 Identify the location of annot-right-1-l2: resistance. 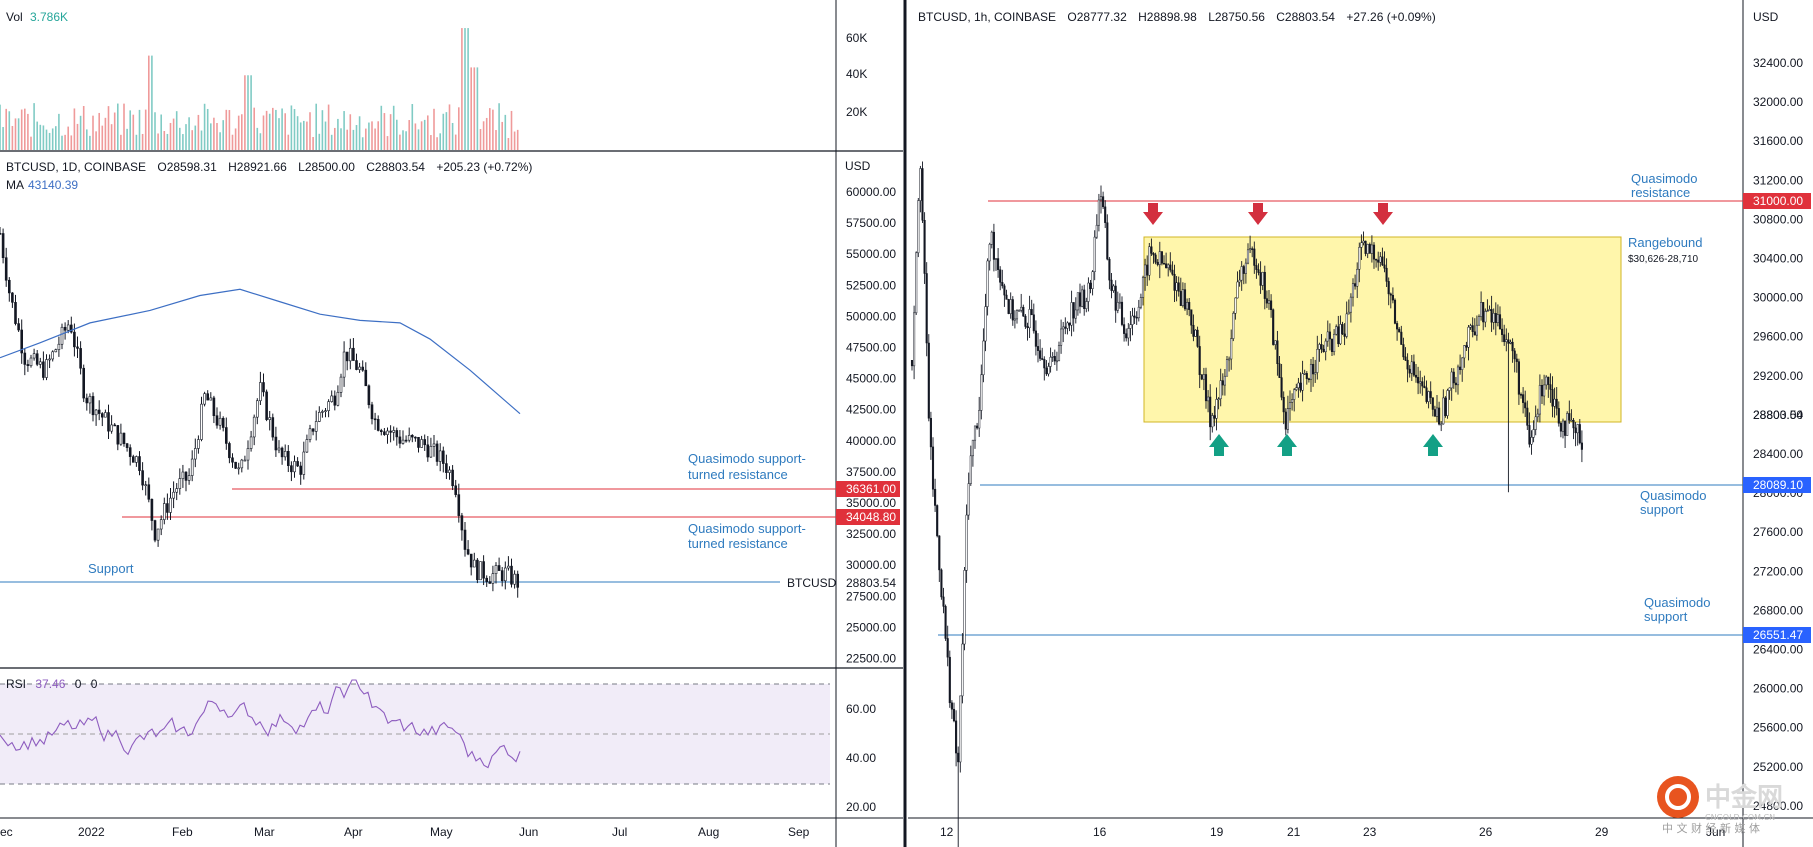
(1660, 192).